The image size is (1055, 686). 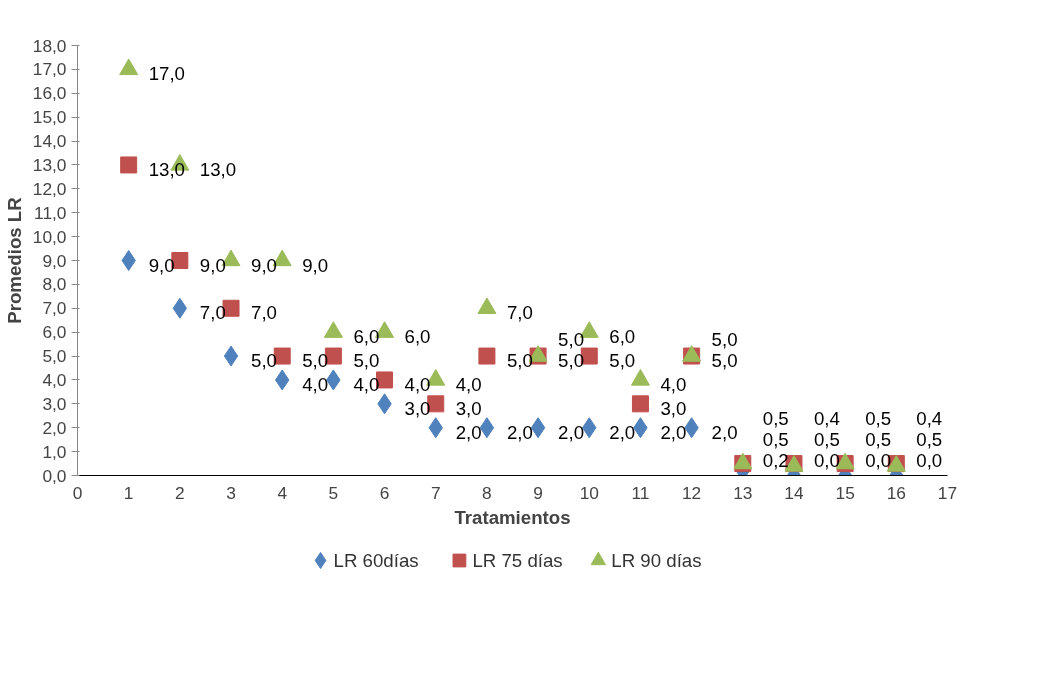 I want to click on y-tick-label: 7,0, so click(x=54, y=308).